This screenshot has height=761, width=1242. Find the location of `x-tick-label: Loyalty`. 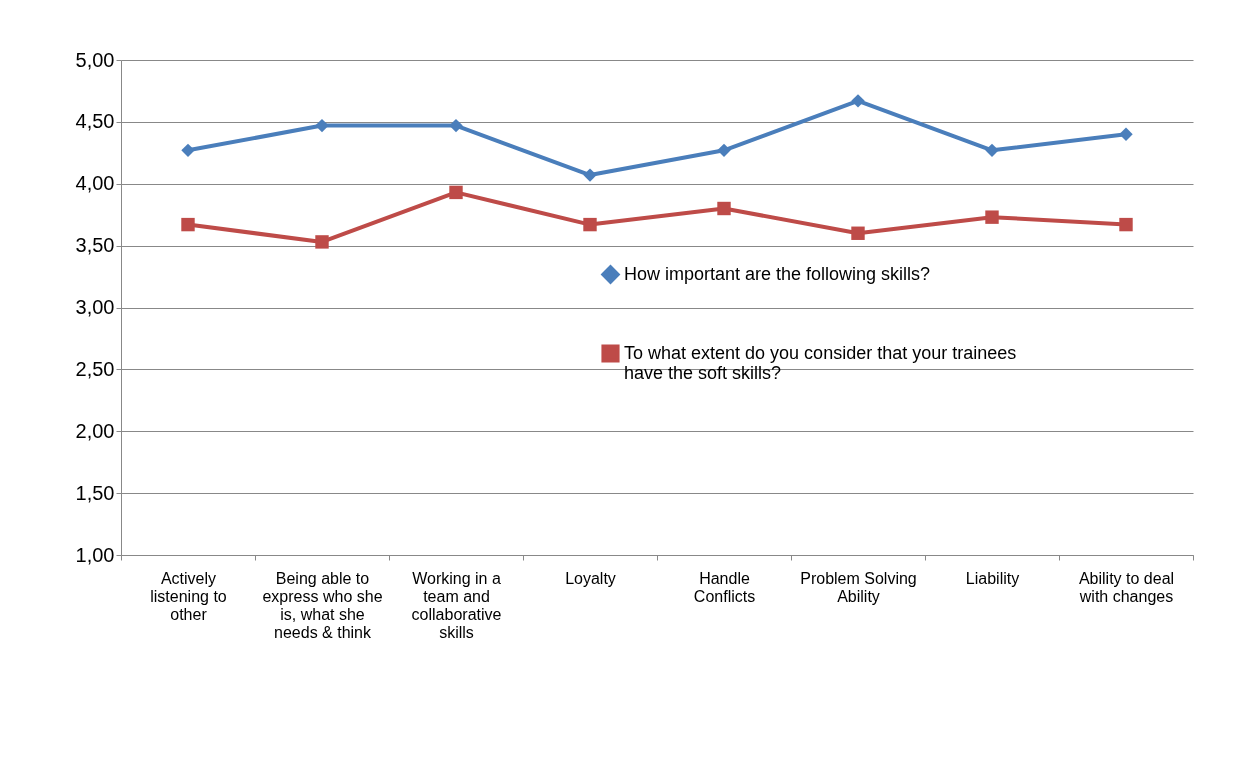

x-tick-label: Loyalty is located at coordinates (590, 578).